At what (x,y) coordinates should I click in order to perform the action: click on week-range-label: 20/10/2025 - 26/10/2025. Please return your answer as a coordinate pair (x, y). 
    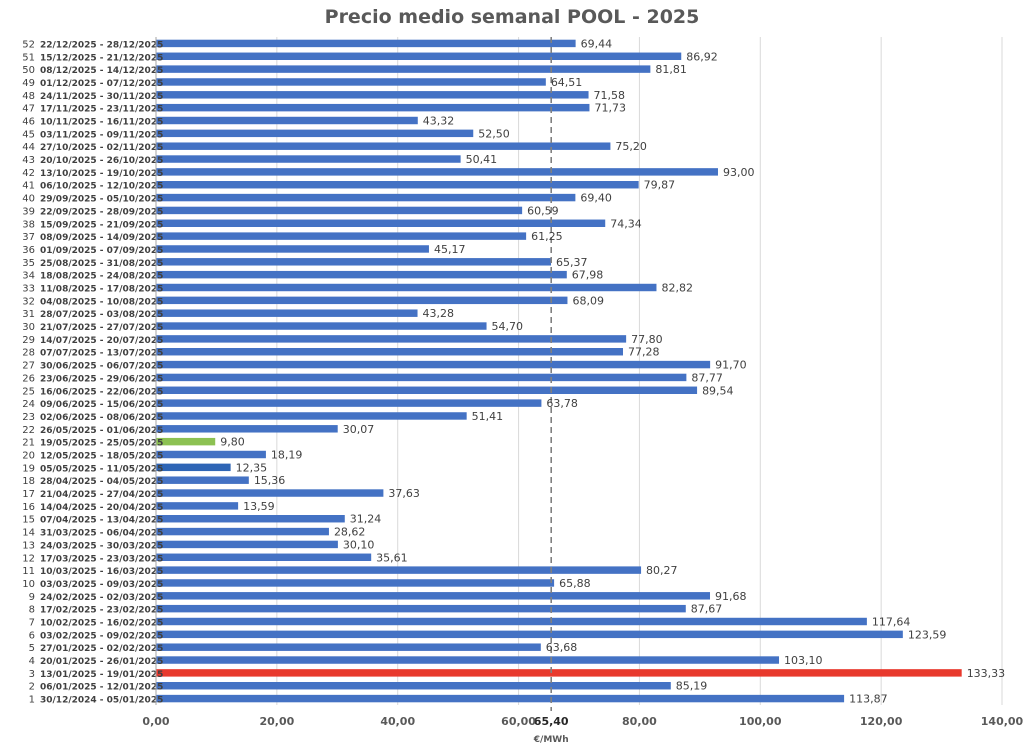
    Looking at the image, I should click on (101, 161).